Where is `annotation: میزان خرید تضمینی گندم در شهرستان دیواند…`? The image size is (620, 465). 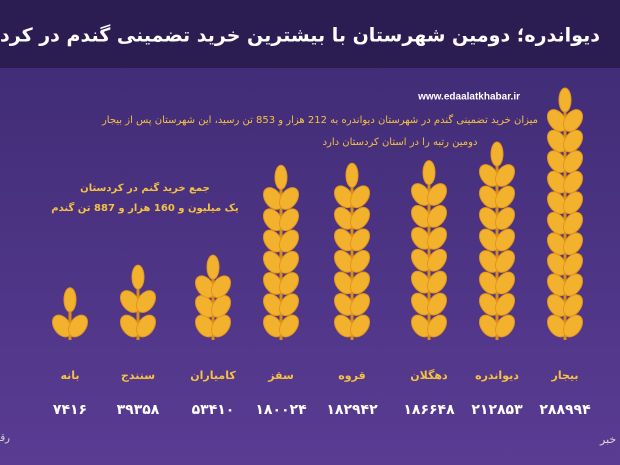 annotation: میزان خرید تضمینی گندم در شهرستان دیواند… is located at coordinates (319, 120).